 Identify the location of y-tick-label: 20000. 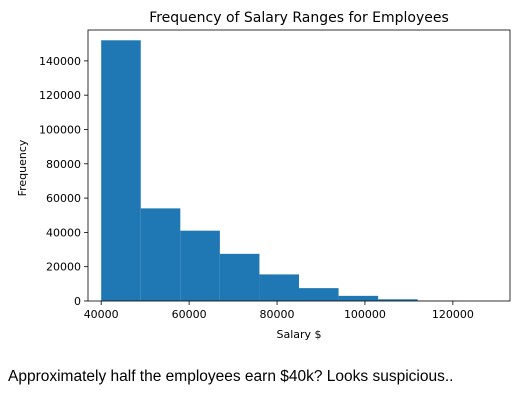
(63, 267).